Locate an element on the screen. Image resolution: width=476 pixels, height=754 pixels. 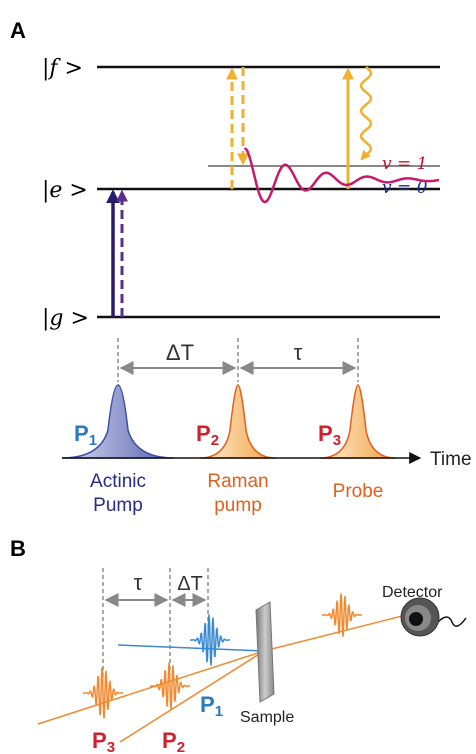
pulse-name: Probe is located at coordinates (358, 491).